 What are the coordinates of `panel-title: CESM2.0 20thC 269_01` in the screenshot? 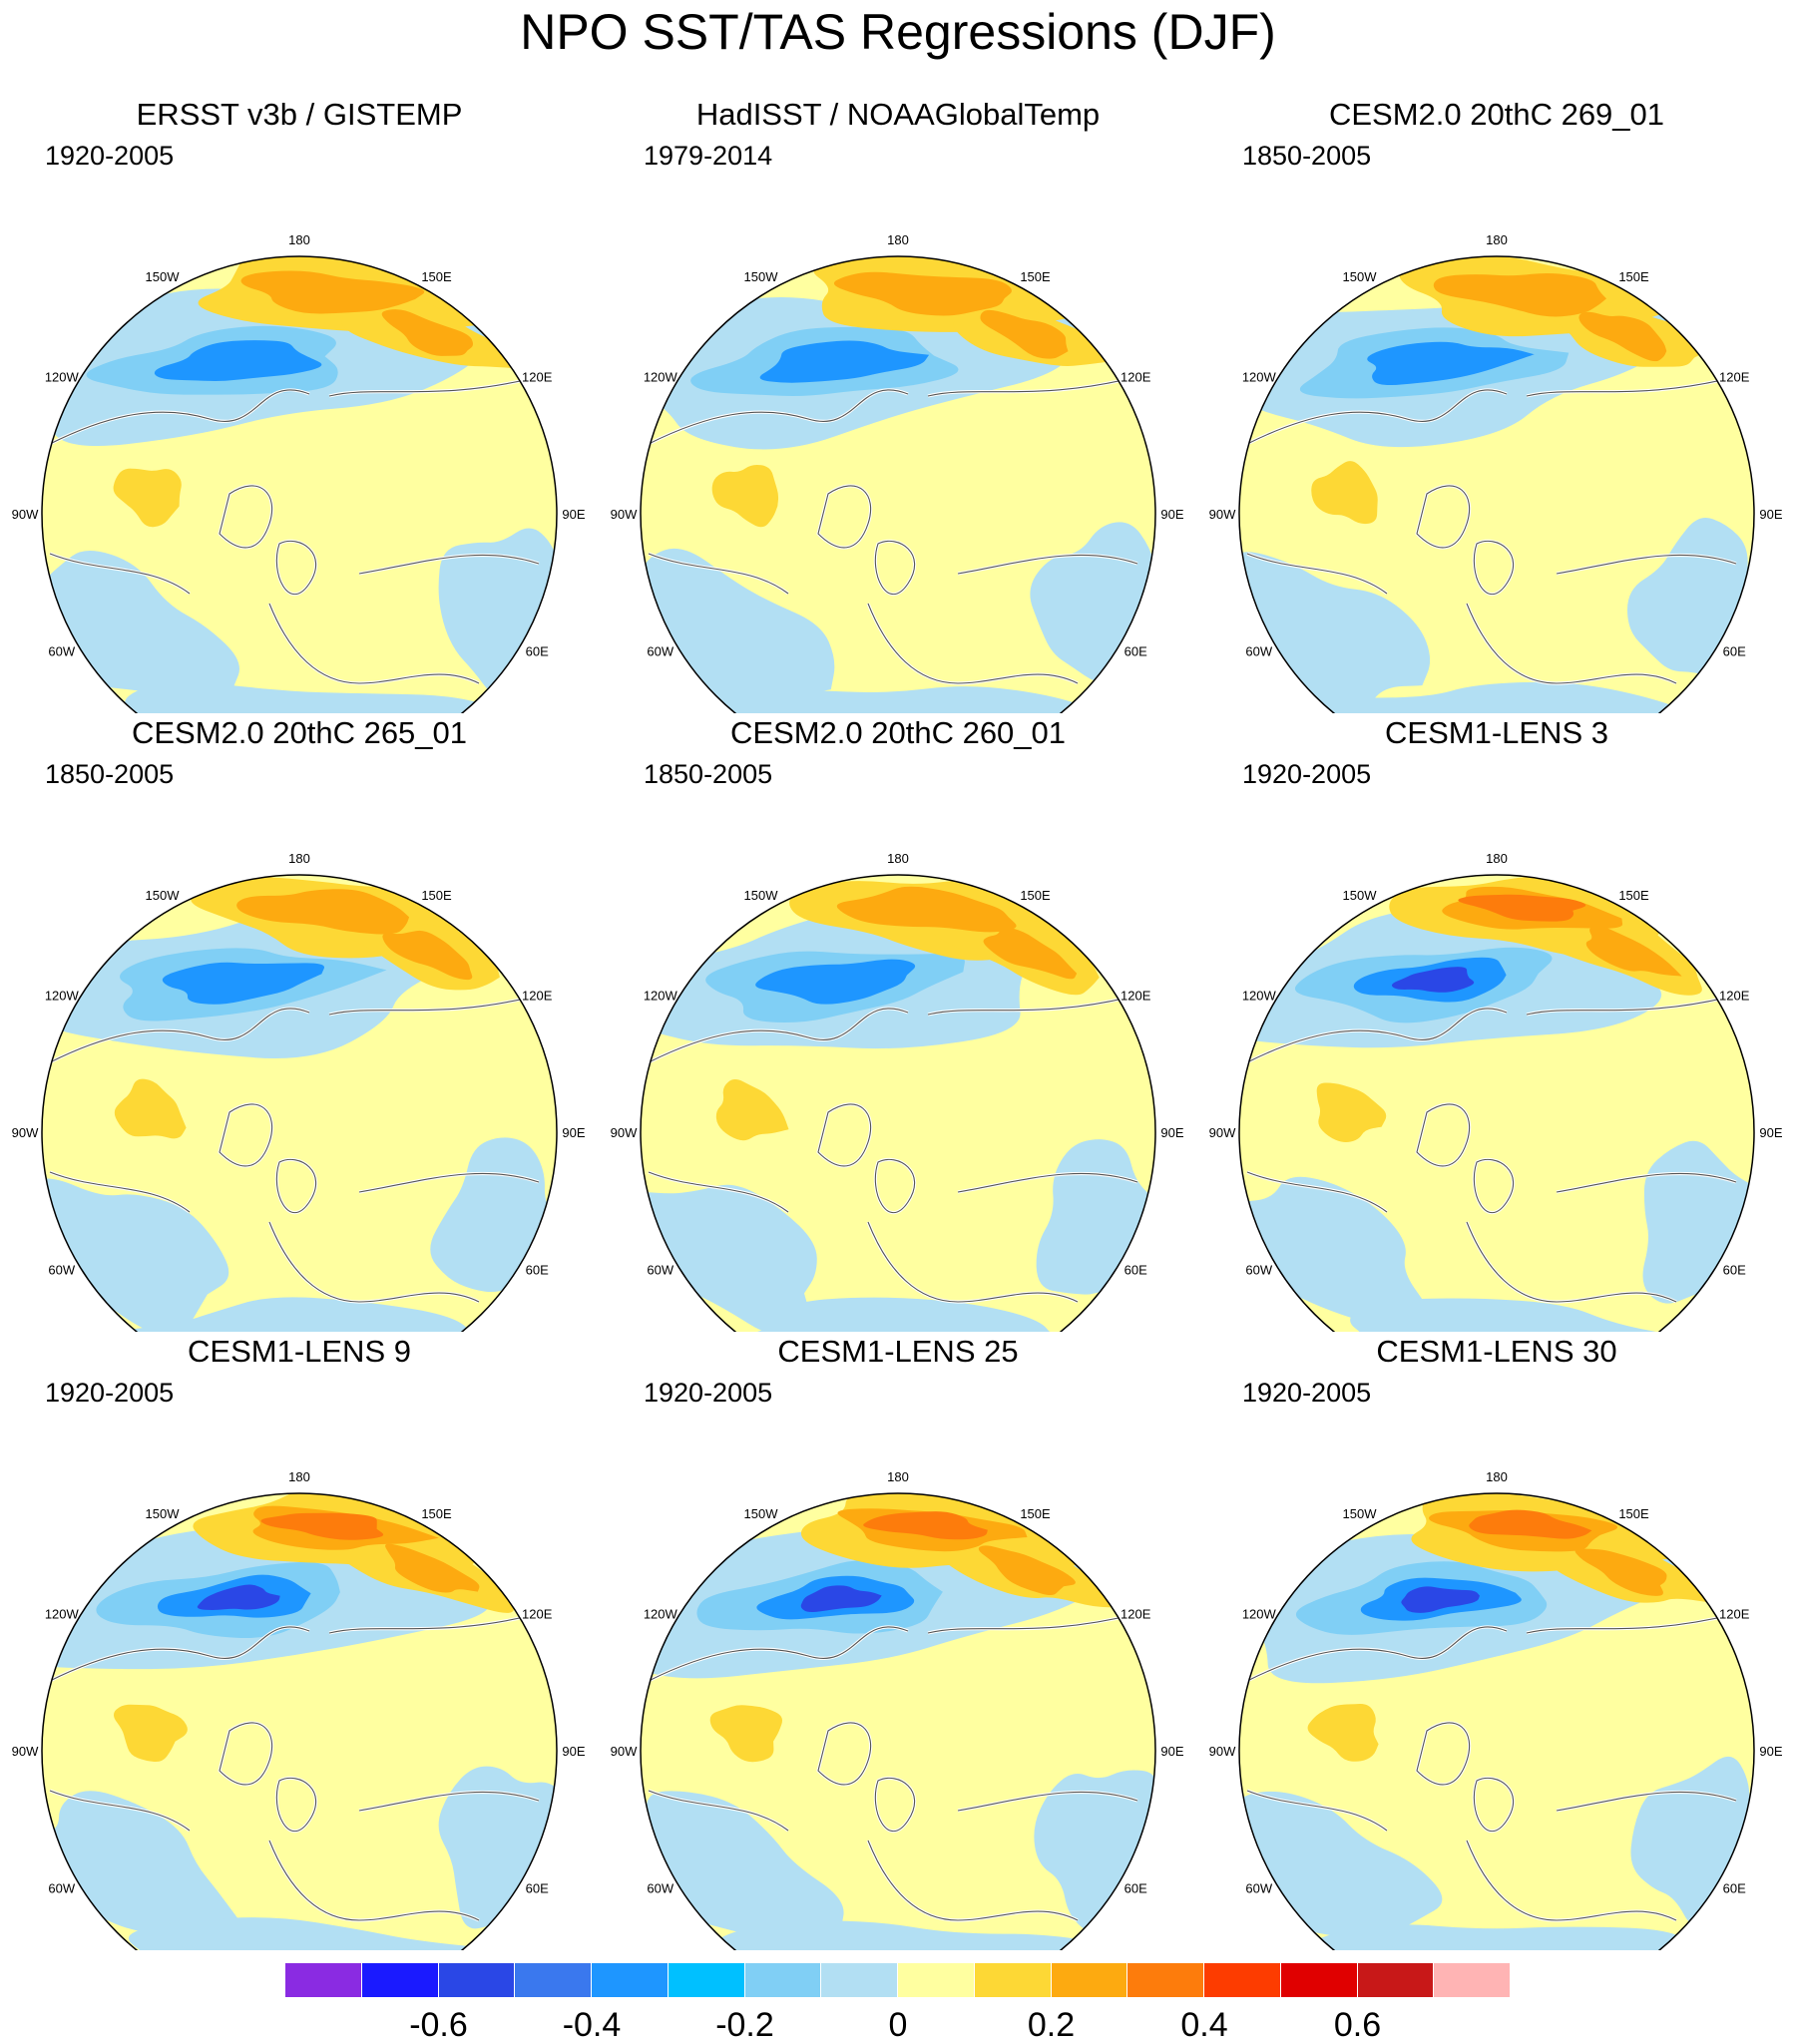 It's located at (1496, 114).